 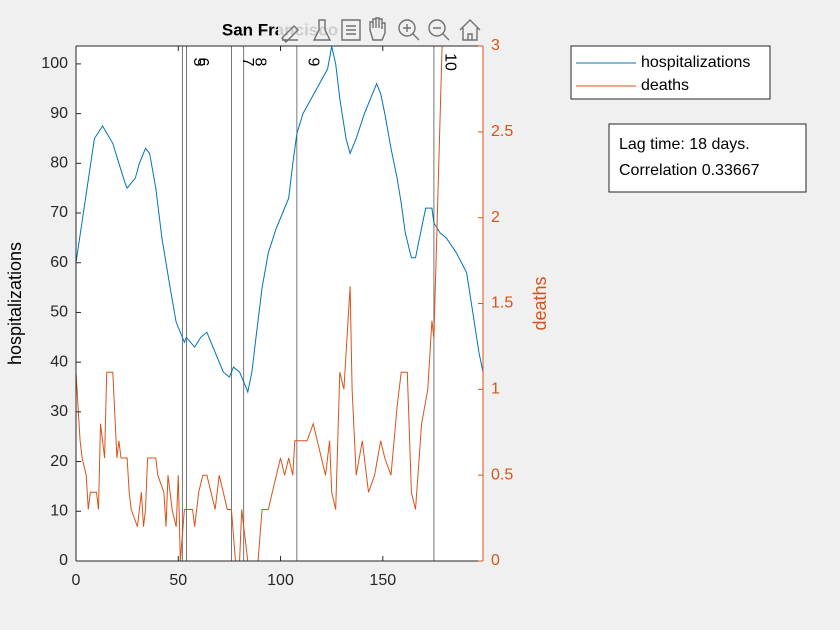 I want to click on y2-axis-label: deaths, so click(x=540, y=303).